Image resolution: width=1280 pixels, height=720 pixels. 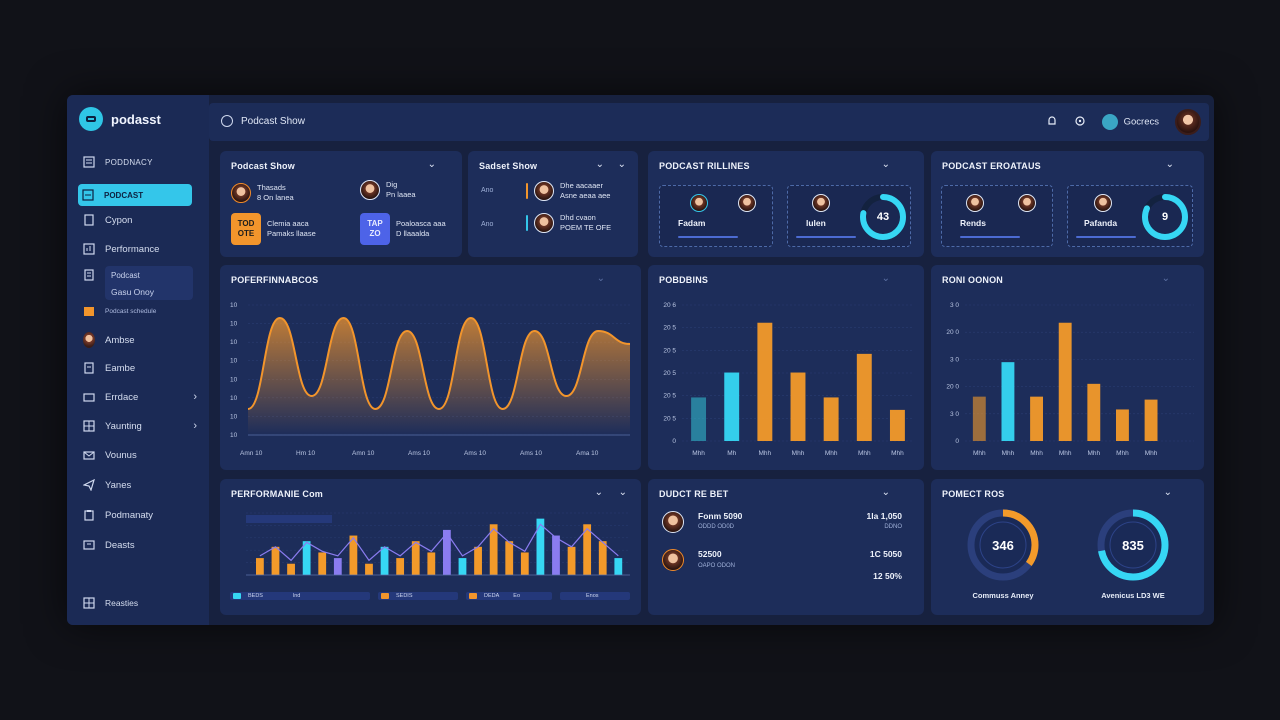 What do you see at coordinates (709, 122) in the screenshot?
I see `top-bar: Podcast Show Gocrecs` at bounding box center [709, 122].